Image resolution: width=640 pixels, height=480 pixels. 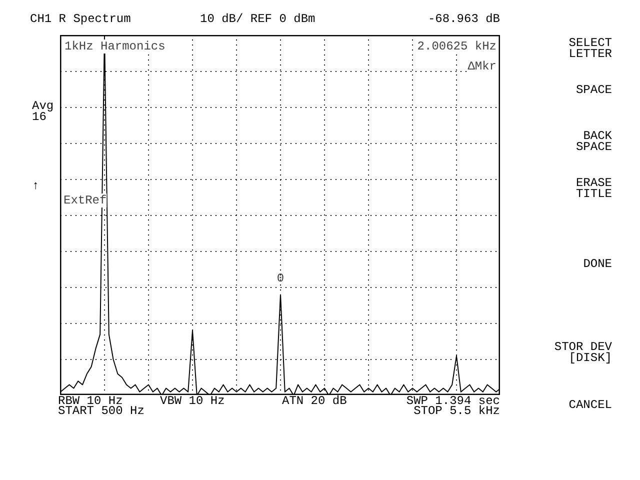 I want to click on annotation: ExtRef, so click(x=85, y=201).